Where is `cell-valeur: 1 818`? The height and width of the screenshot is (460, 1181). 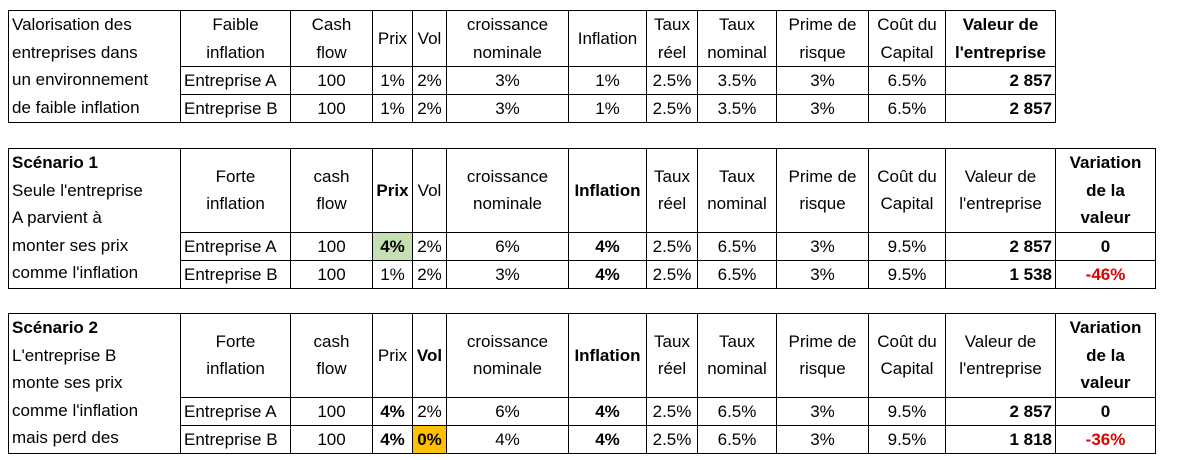 cell-valeur: 1 818 is located at coordinates (1000, 439).